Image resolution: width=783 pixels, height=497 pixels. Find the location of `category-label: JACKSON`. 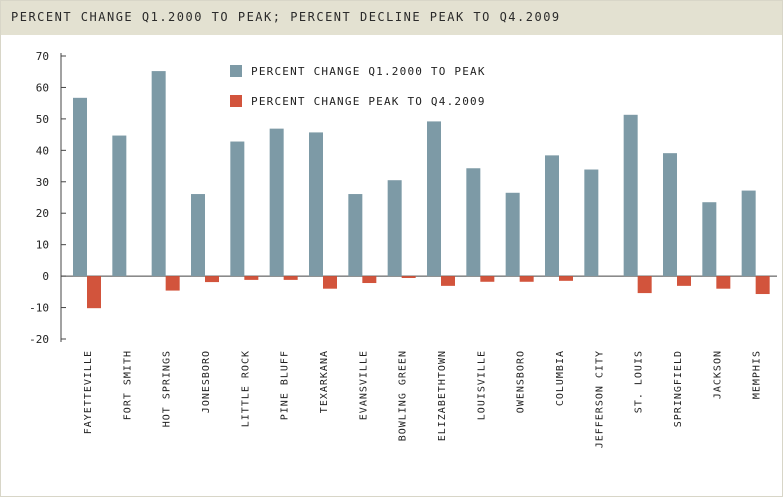

category-label: JACKSON is located at coordinates (717, 374).